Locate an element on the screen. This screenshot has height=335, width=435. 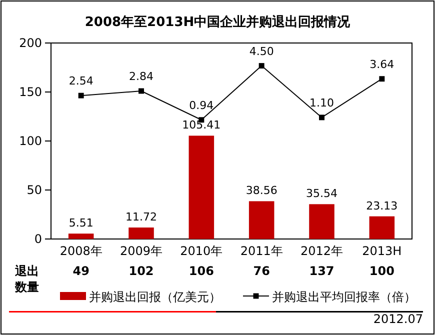
text: 137 is located at coordinates (321, 271).